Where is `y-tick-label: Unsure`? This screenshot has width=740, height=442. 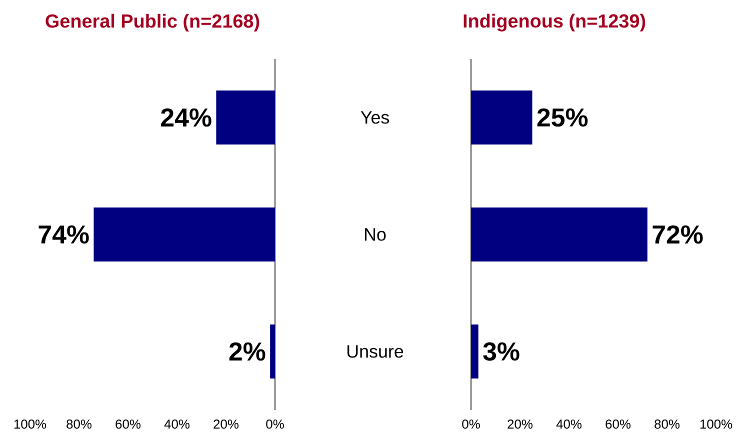 y-tick-label: Unsure is located at coordinates (375, 351).